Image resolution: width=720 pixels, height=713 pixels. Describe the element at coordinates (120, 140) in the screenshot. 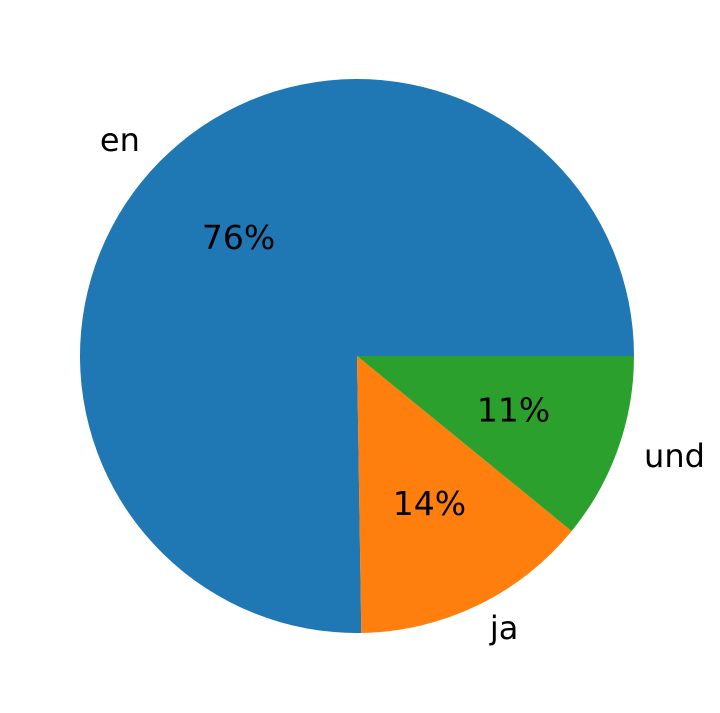

I see `slice-label: en` at that location.